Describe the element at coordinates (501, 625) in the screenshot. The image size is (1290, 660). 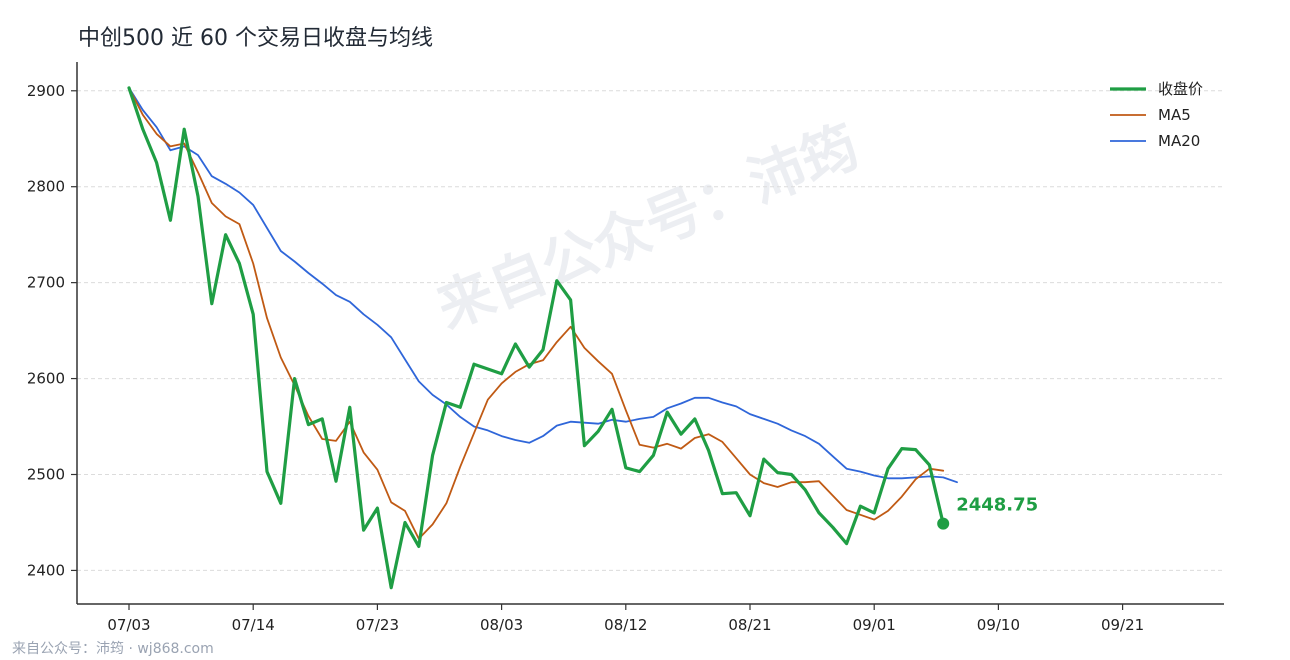
I see `x-tick-label: 08/03` at that location.